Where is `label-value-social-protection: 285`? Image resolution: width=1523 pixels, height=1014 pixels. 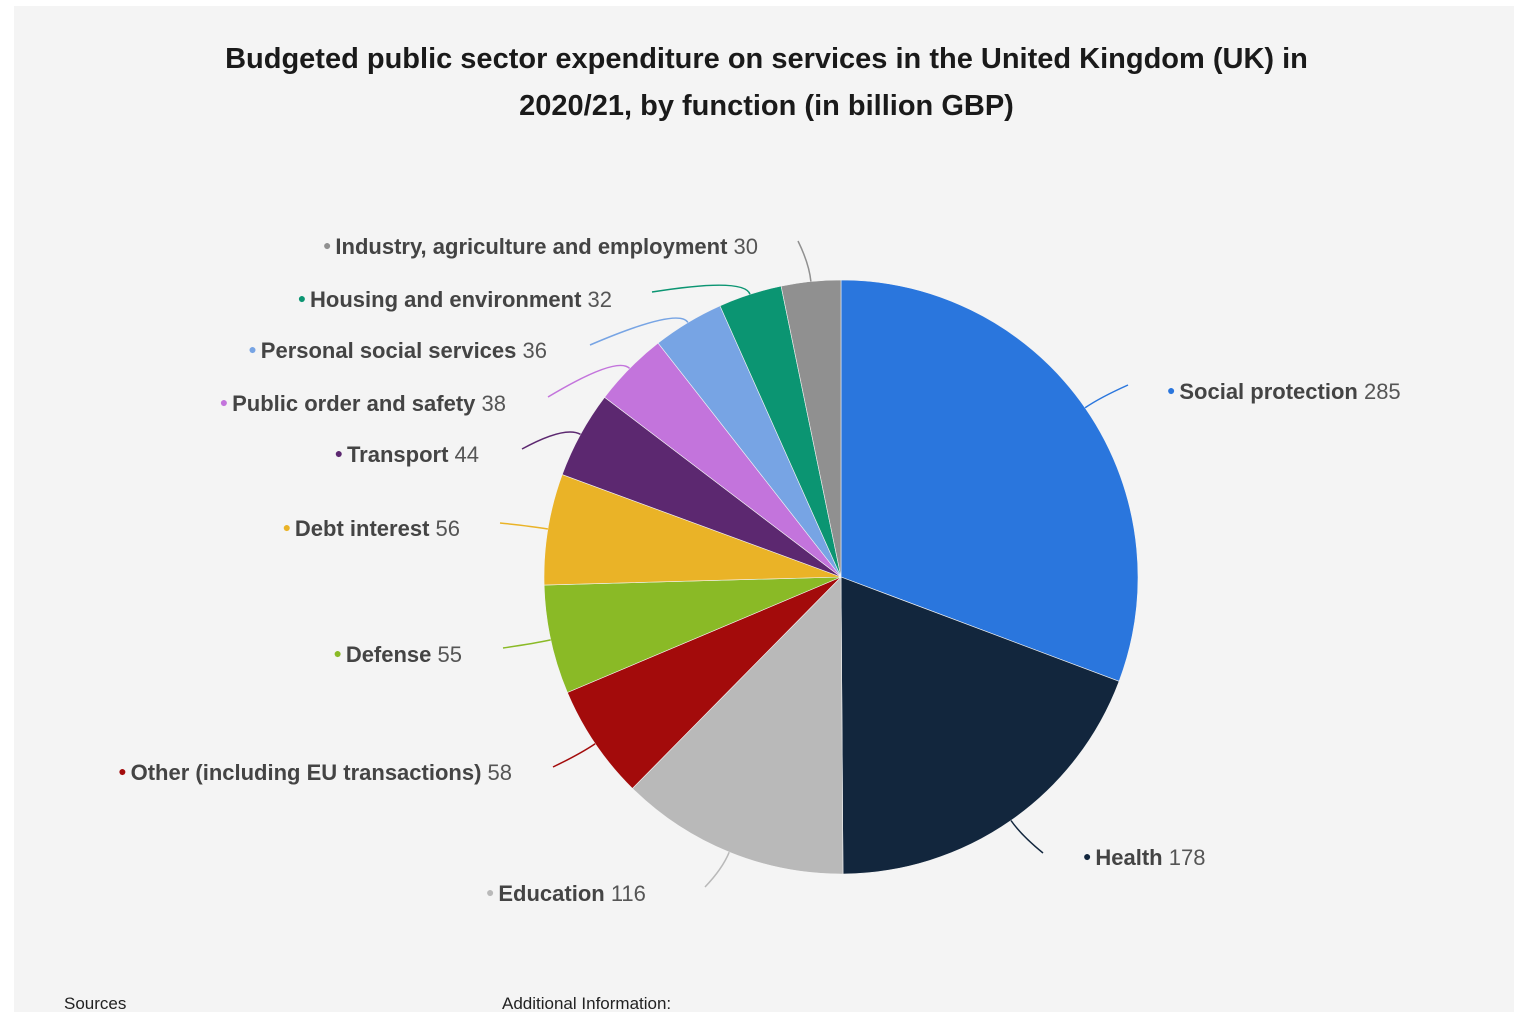
label-value-social-protection: 285 is located at coordinates (1379, 391).